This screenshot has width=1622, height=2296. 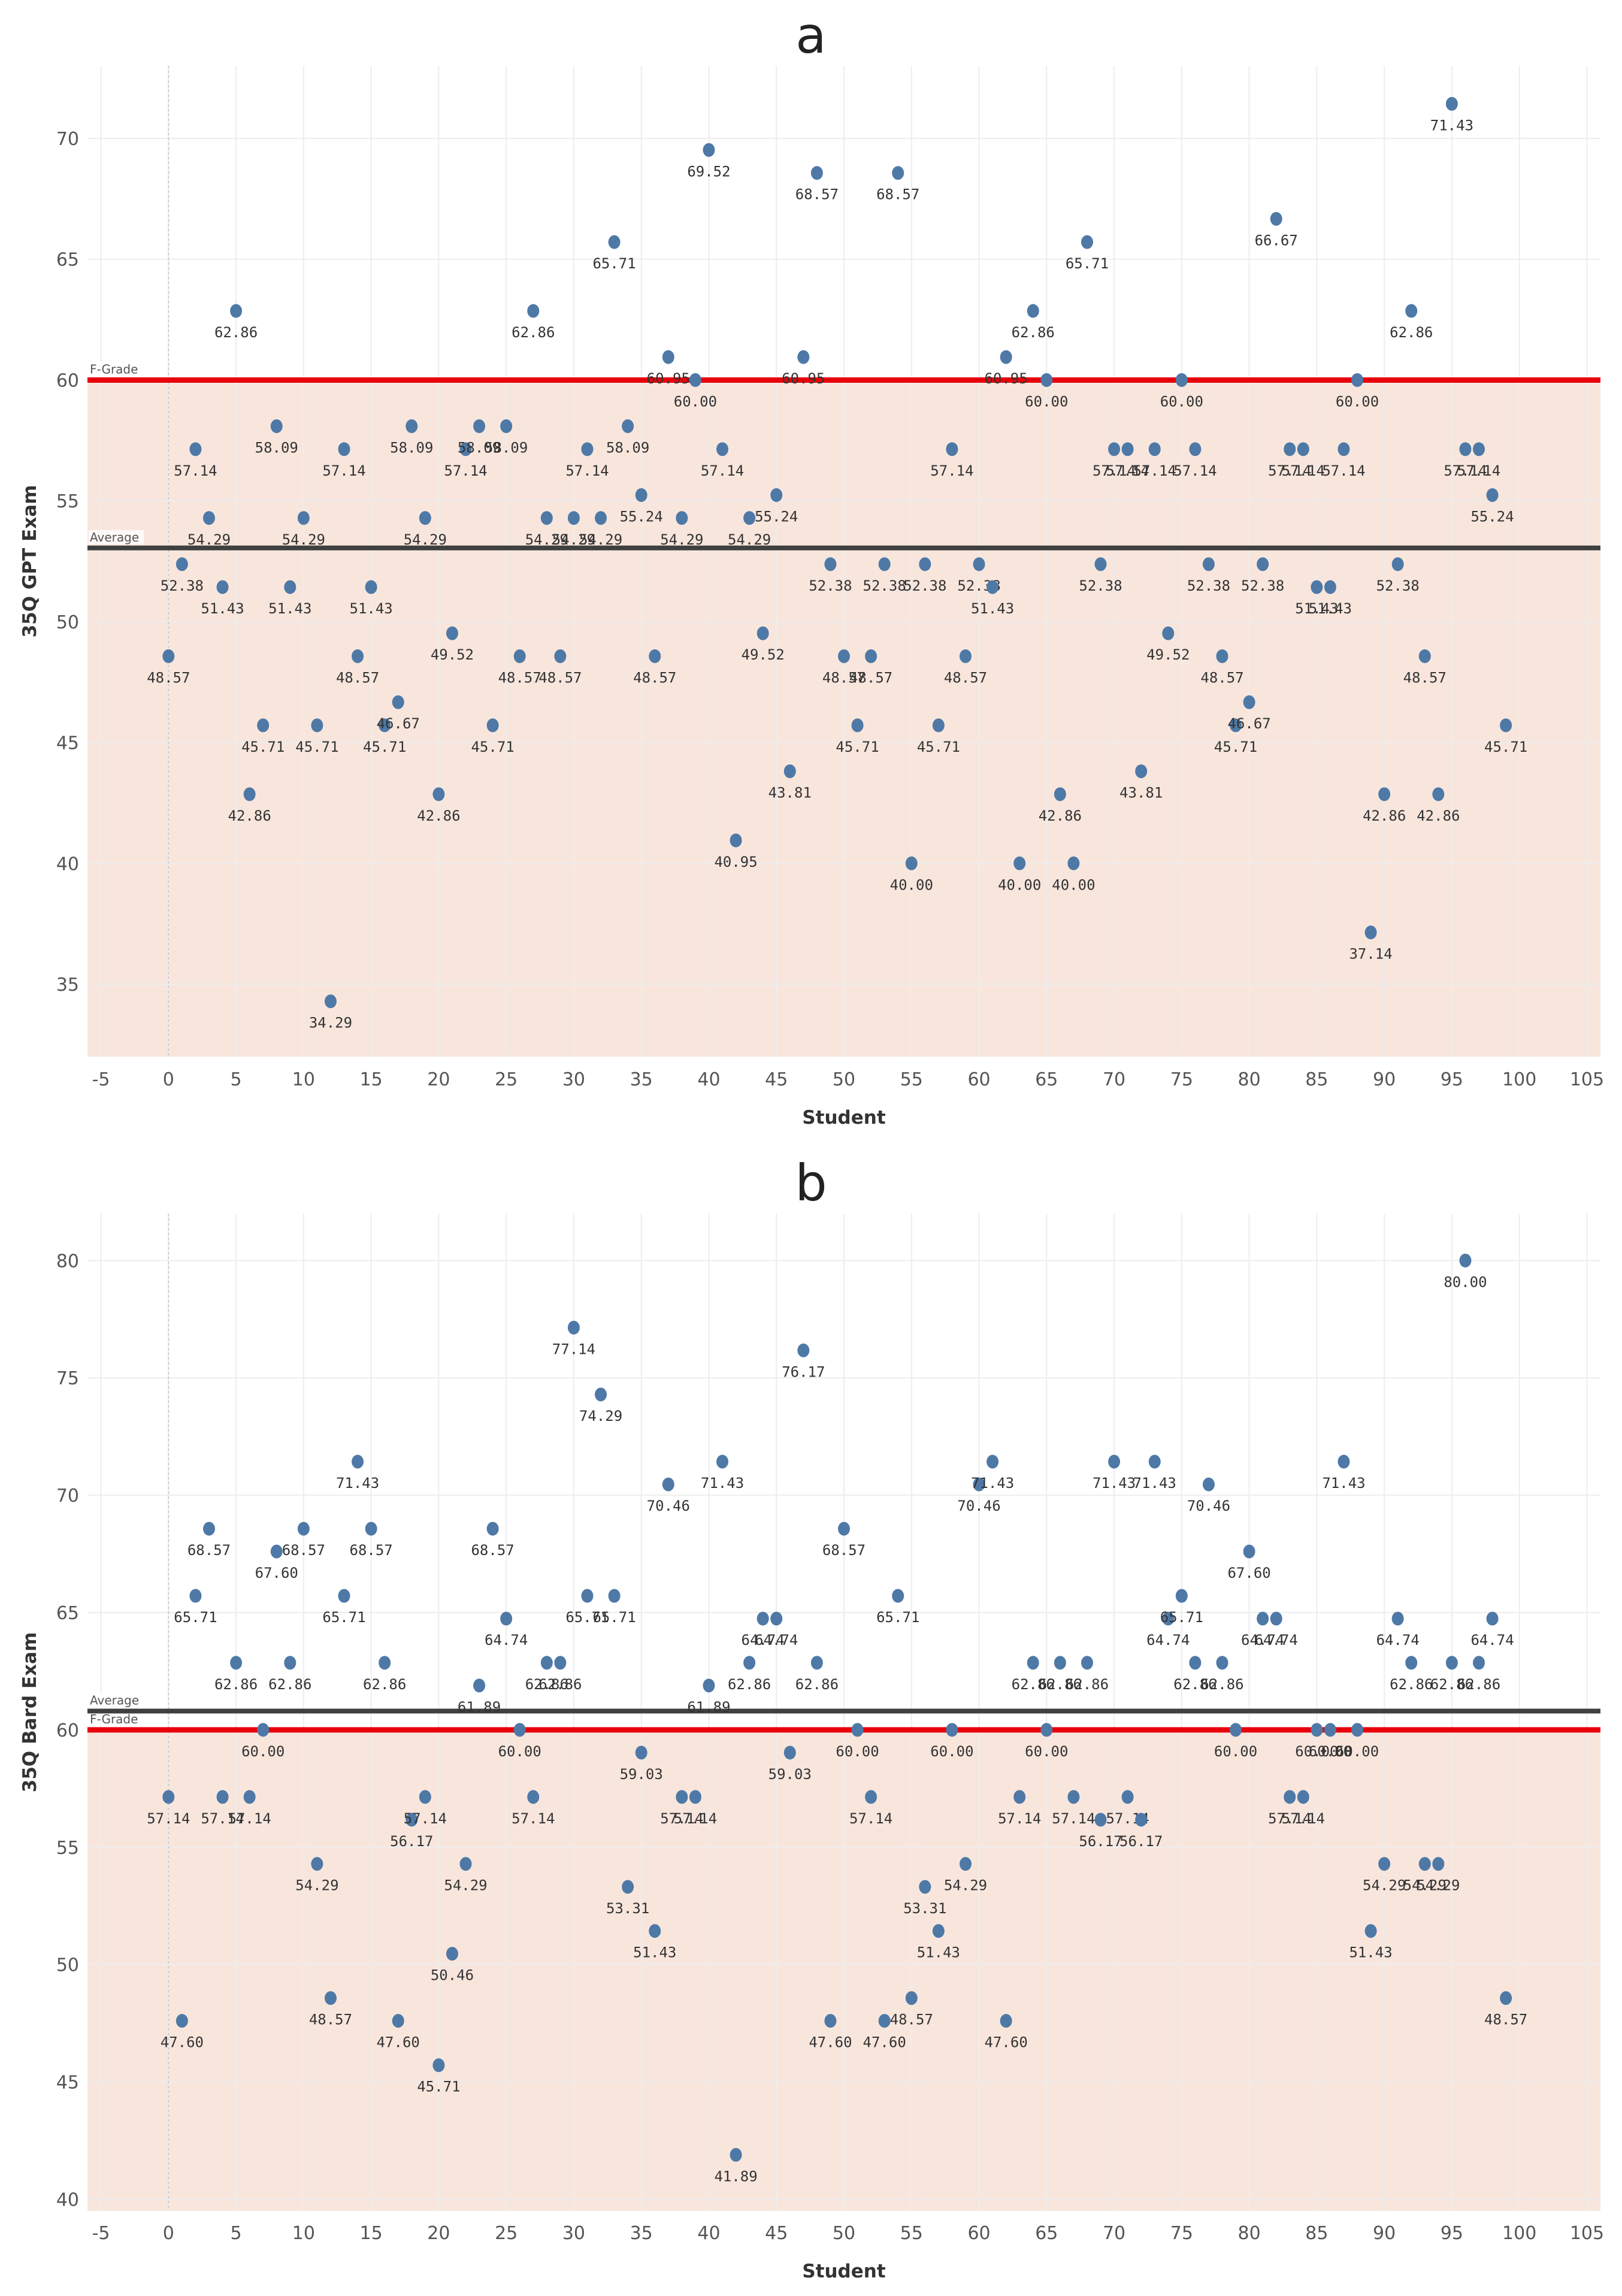 I want to click on data-label: 61.89, so click(x=479, y=1707).